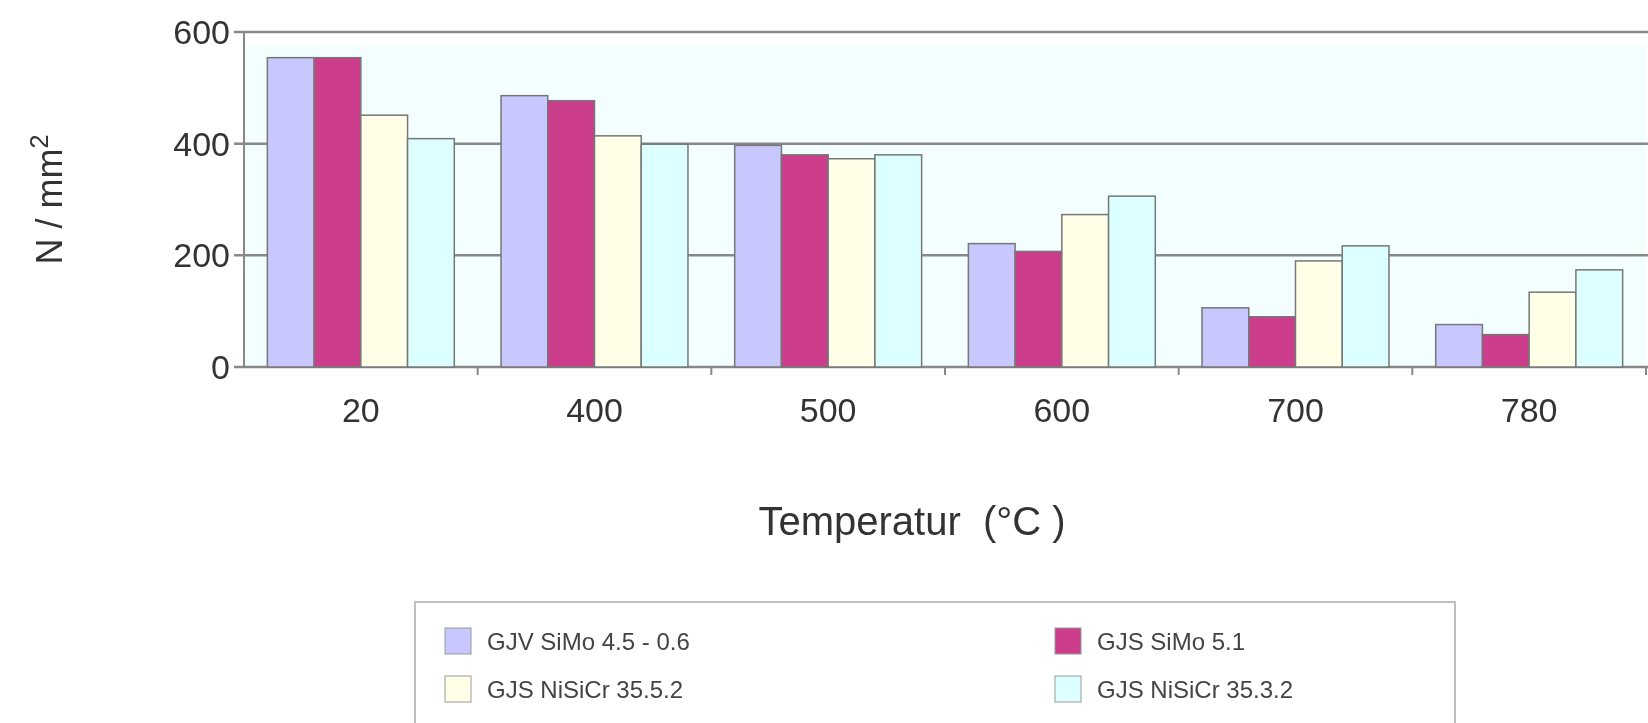  What do you see at coordinates (1529, 410) in the screenshot?
I see `x-tick-label: 780` at bounding box center [1529, 410].